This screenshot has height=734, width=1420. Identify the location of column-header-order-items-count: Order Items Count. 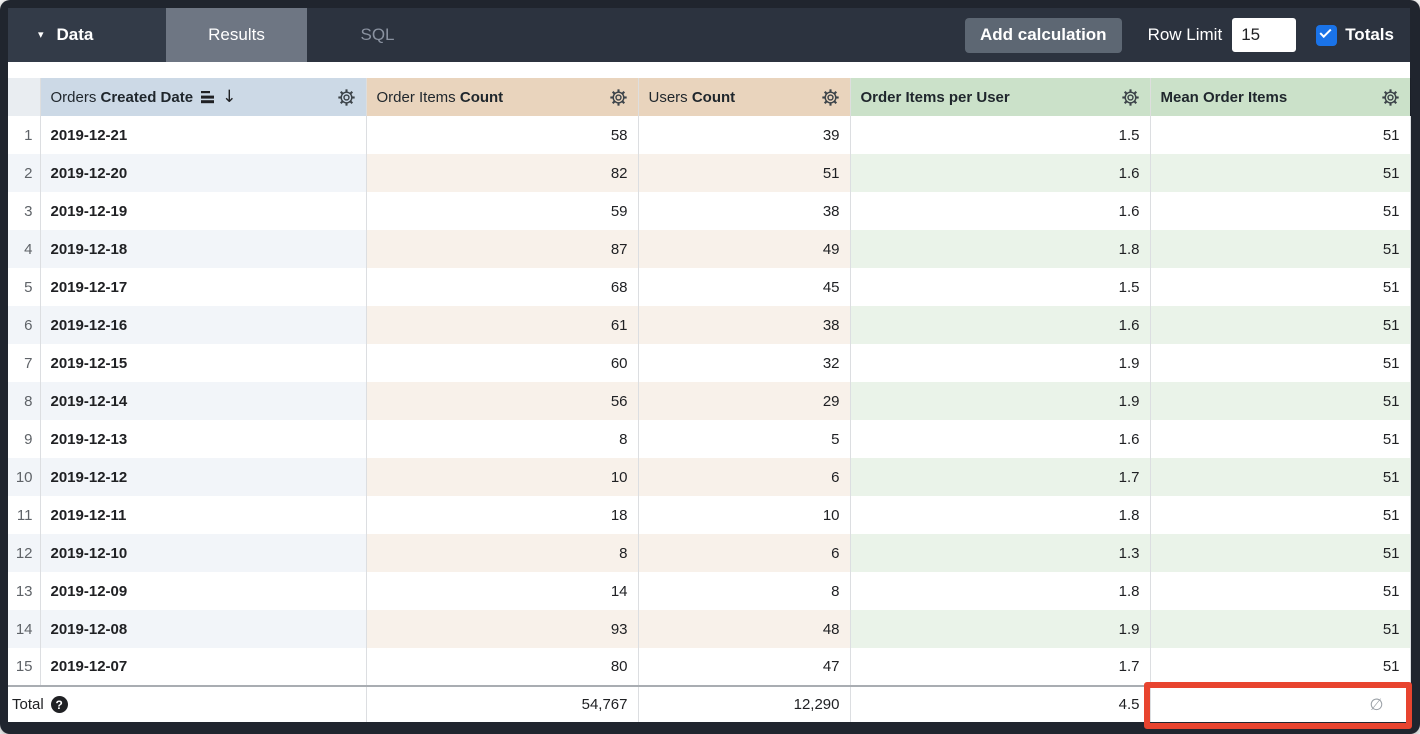
(502, 97).